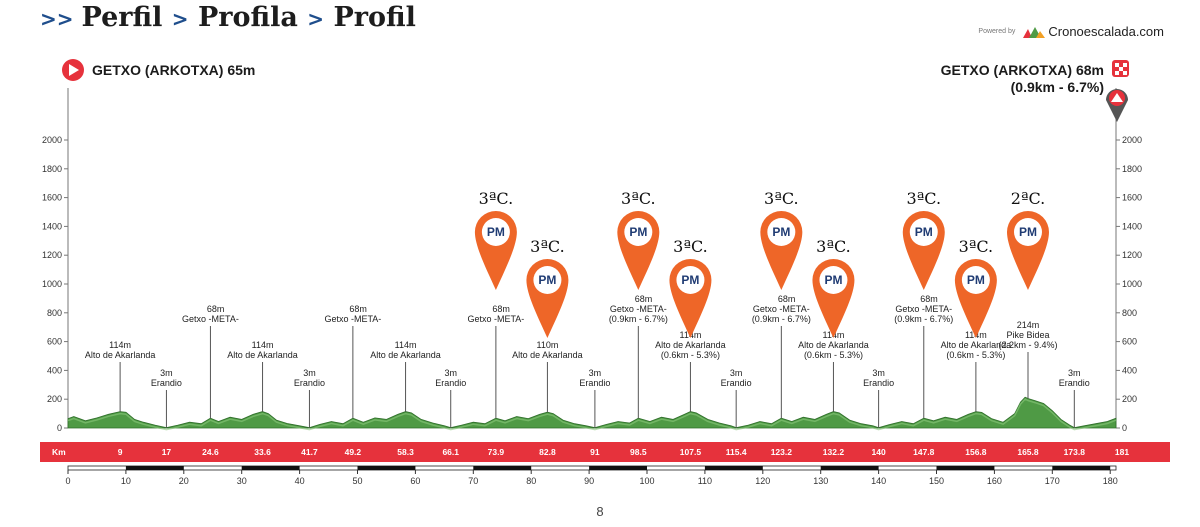  Describe the element at coordinates (54, 313) in the screenshot. I see `y-tick-label-left: 800` at that location.